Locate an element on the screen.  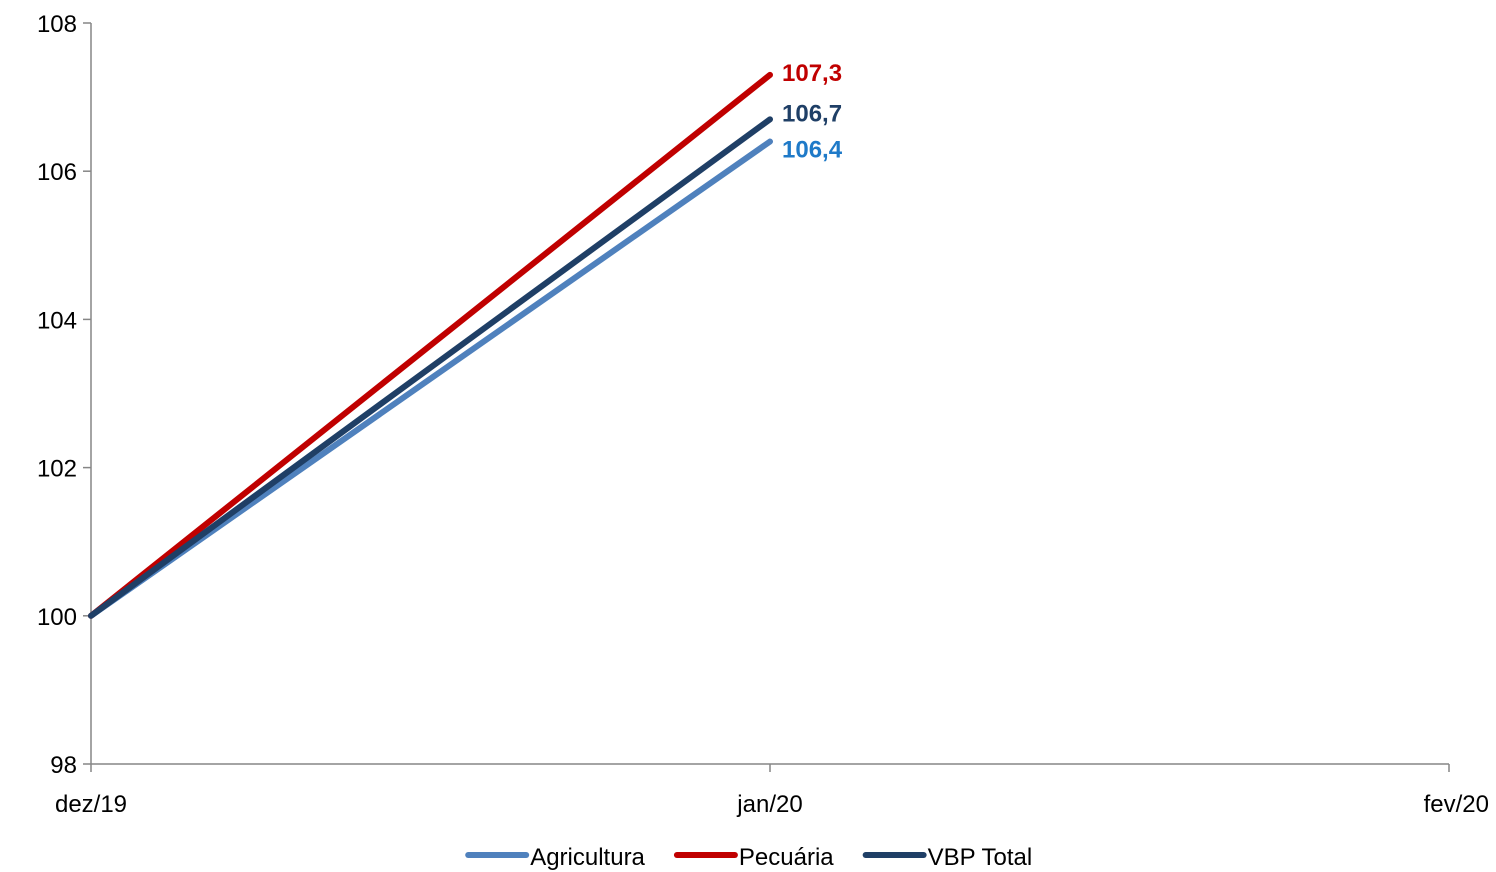
x-tick-label: fev/20 is located at coordinates (1456, 804).